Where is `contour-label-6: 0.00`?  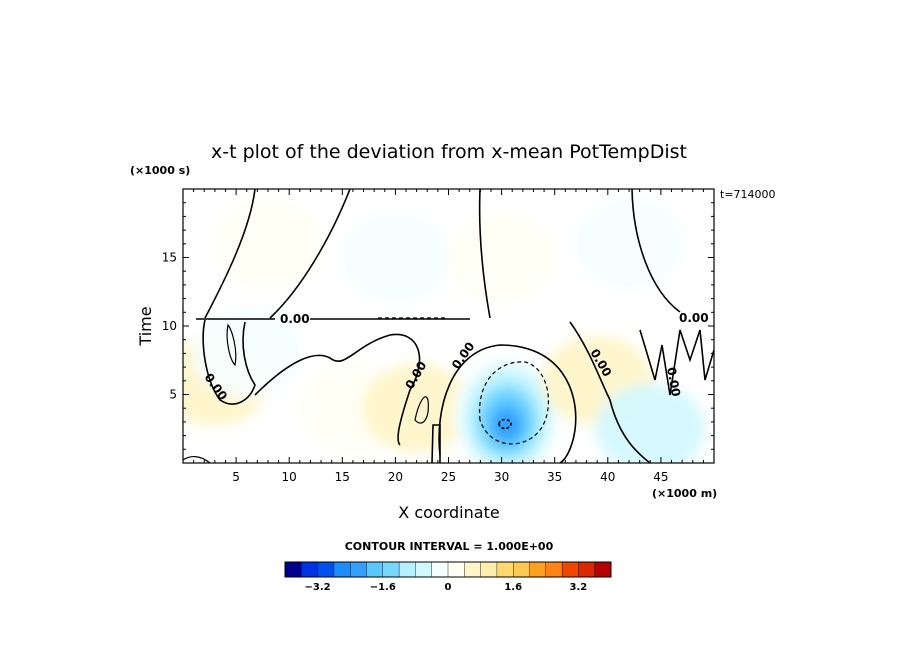 contour-label-6: 0.00 is located at coordinates (694, 318).